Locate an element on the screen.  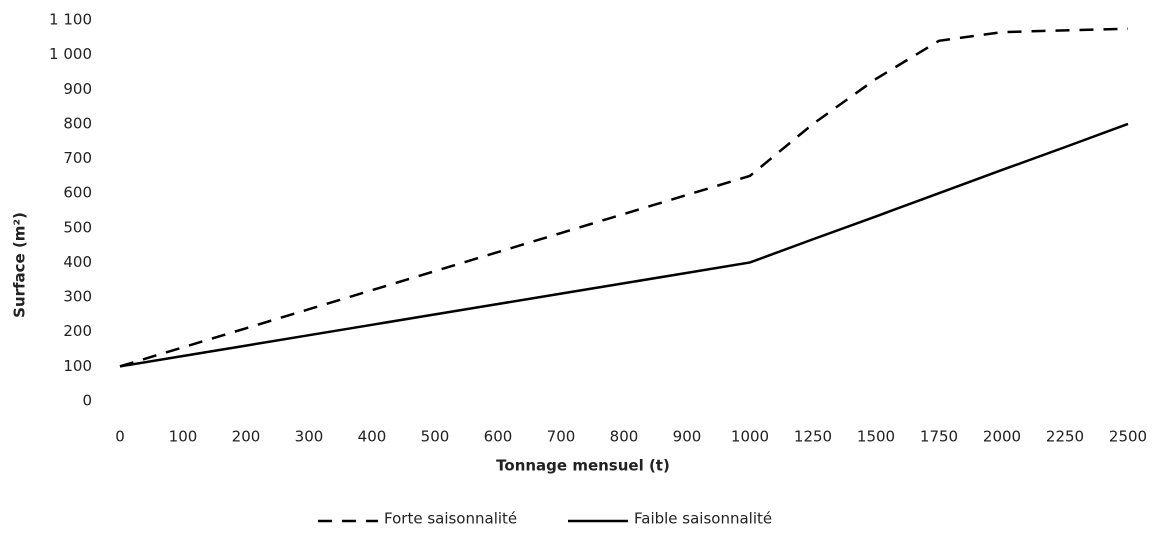
legend-label: Faible saisonnalité is located at coordinates (703, 519).